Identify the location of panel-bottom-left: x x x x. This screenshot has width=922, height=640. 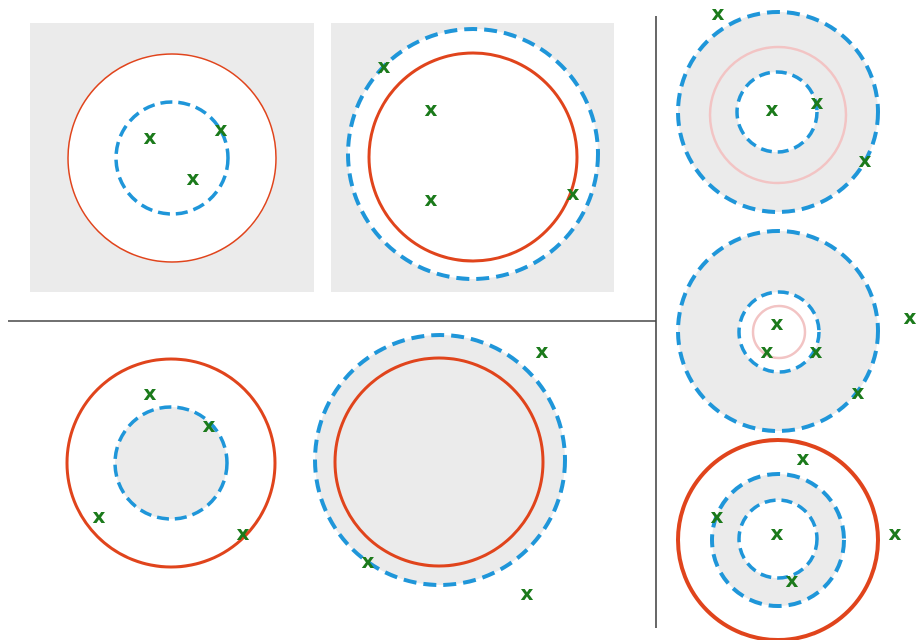
(171, 463).